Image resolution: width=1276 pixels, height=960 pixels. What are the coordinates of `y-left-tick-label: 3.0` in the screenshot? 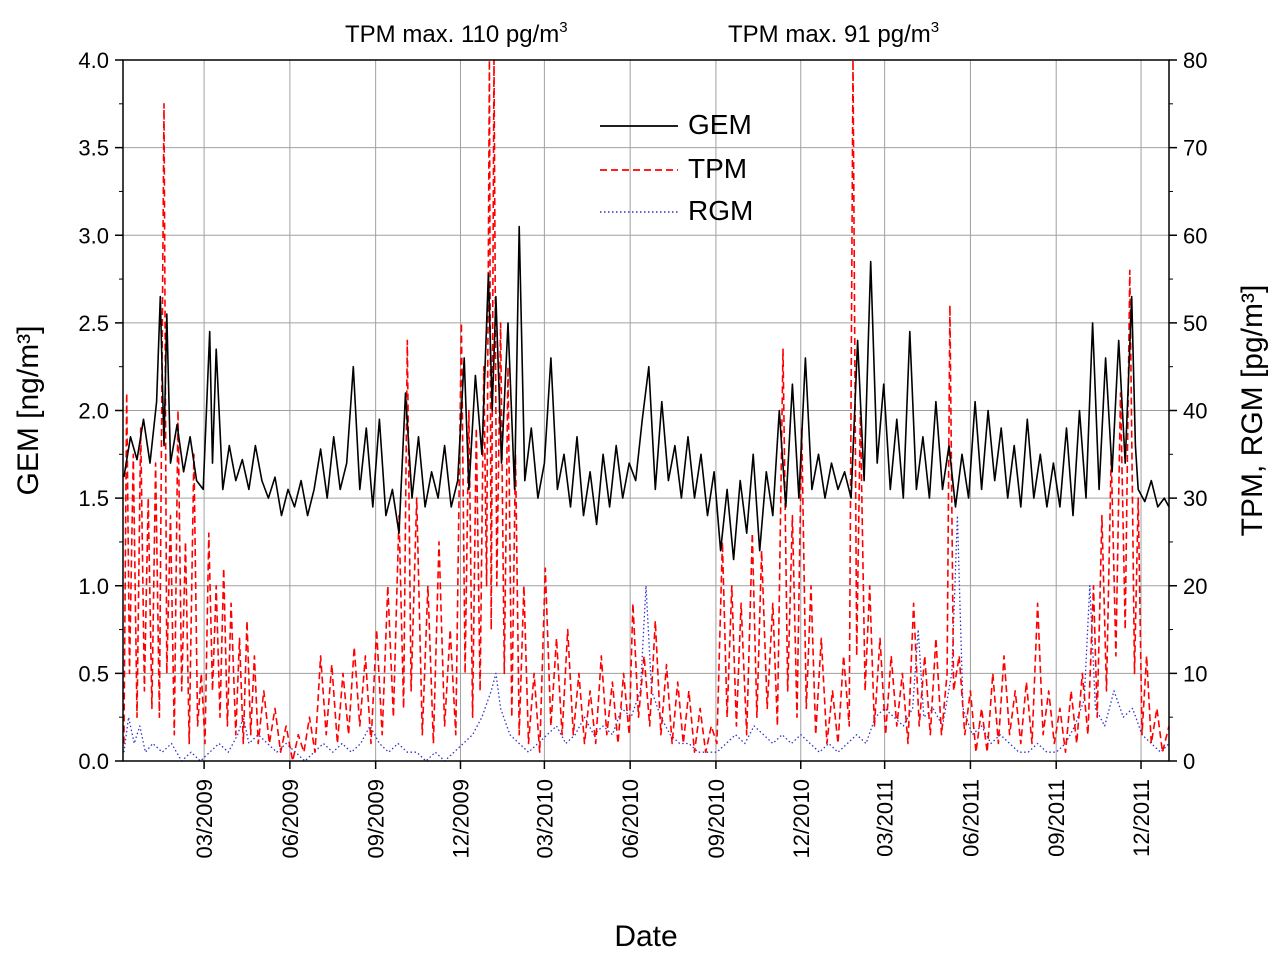 It's located at (93, 235).